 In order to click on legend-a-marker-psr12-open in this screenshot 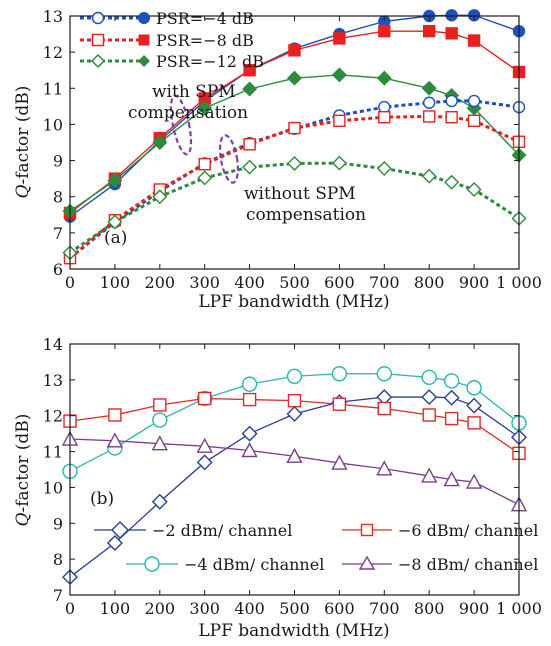, I will do `click(98, 61)`.